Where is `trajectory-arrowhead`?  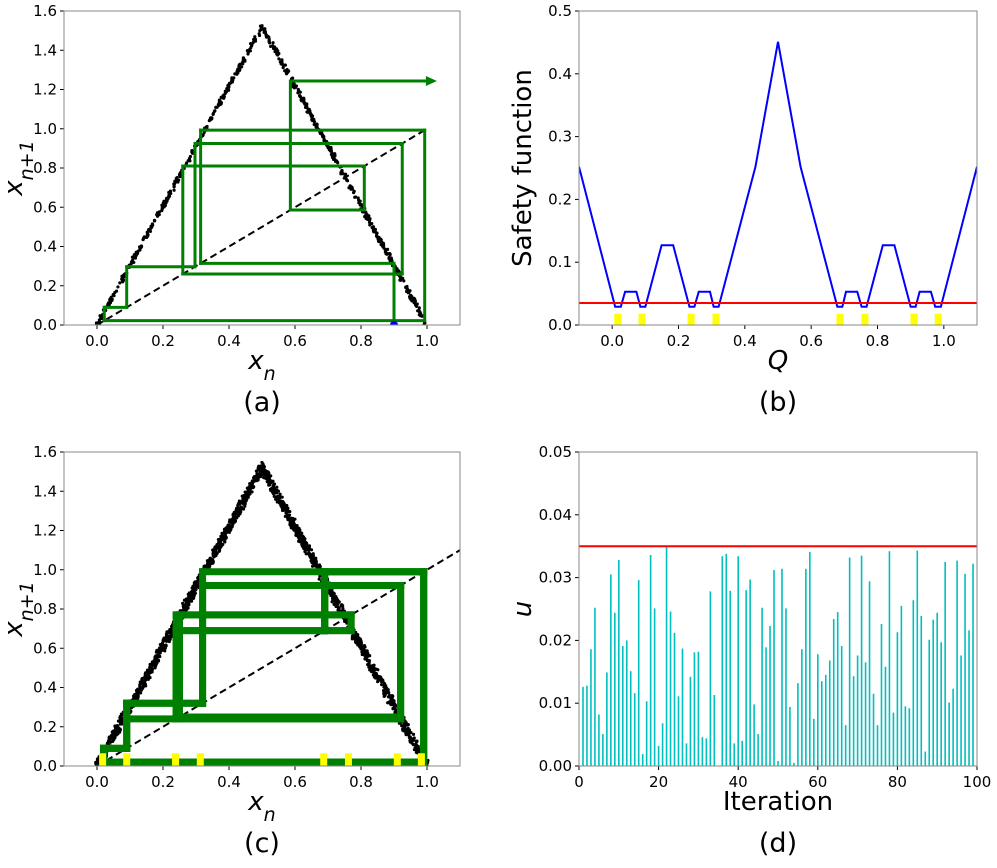
trajectory-arrowhead is located at coordinates (431, 81).